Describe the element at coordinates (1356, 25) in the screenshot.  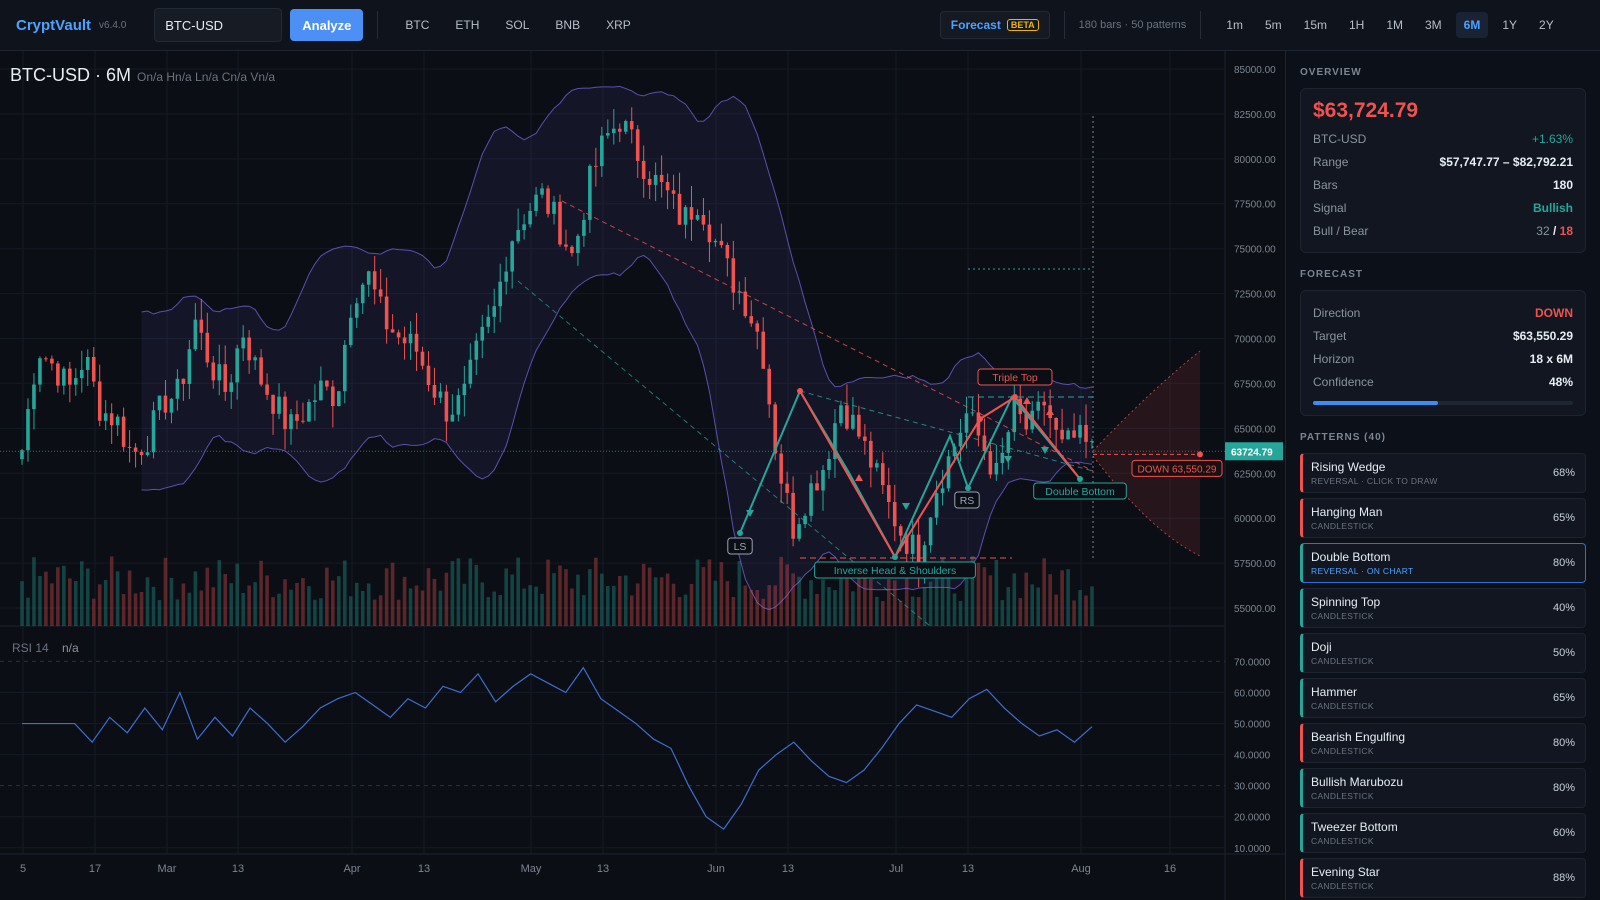
I see `timeframe-1h: 1H` at that location.